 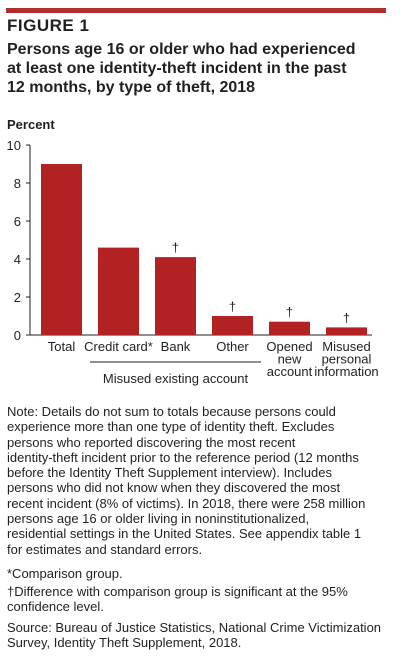 I want to click on category-label: Total, so click(x=62, y=346).